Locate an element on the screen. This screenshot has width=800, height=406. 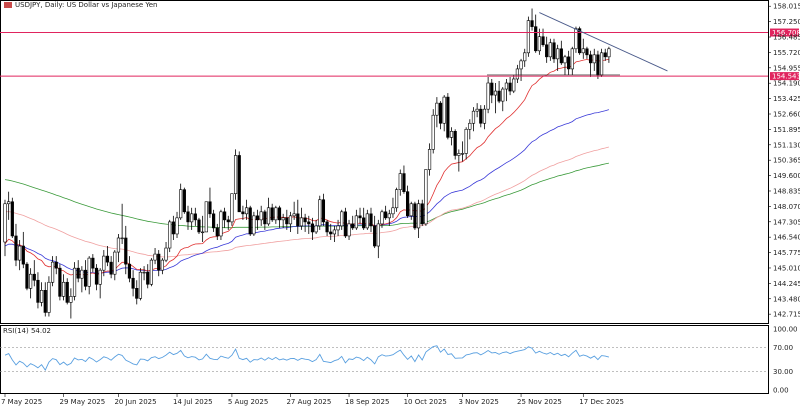
time-tick-label: 10 Oct 2025 is located at coordinates (425, 402).